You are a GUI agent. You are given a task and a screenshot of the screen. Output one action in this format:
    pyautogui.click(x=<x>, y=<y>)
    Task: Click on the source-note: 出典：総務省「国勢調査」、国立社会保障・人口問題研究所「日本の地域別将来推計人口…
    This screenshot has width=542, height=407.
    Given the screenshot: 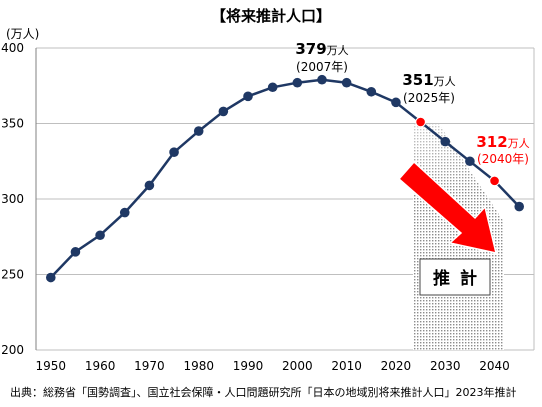 What is the action you would take?
    pyautogui.click(x=263, y=392)
    